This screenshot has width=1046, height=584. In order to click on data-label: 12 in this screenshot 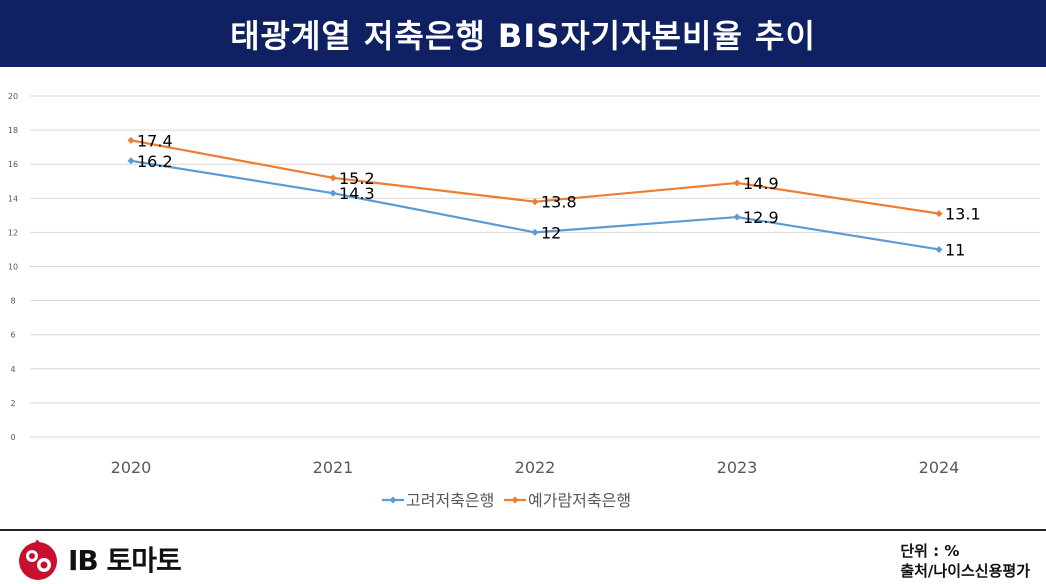, I will do `click(551, 232)`.